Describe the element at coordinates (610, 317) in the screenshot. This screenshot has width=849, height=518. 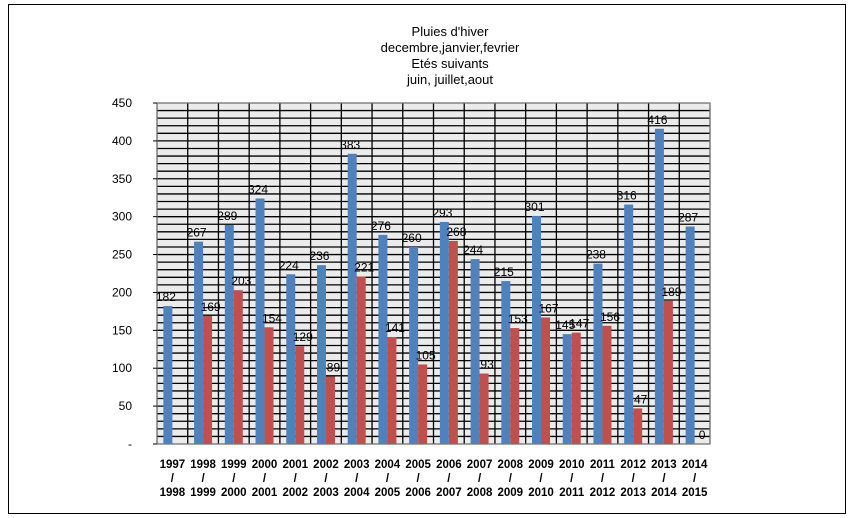
I see `data-label: 156` at that location.